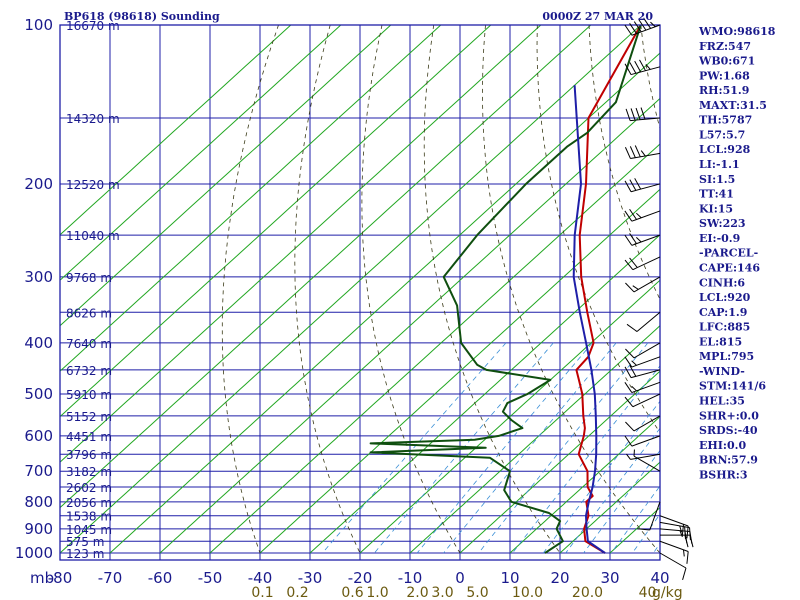 Image resolution: width=800 pixels, height=600 pixels. Describe the element at coordinates (60, 578) in the screenshot. I see `temperature-tick-label: -80` at that location.